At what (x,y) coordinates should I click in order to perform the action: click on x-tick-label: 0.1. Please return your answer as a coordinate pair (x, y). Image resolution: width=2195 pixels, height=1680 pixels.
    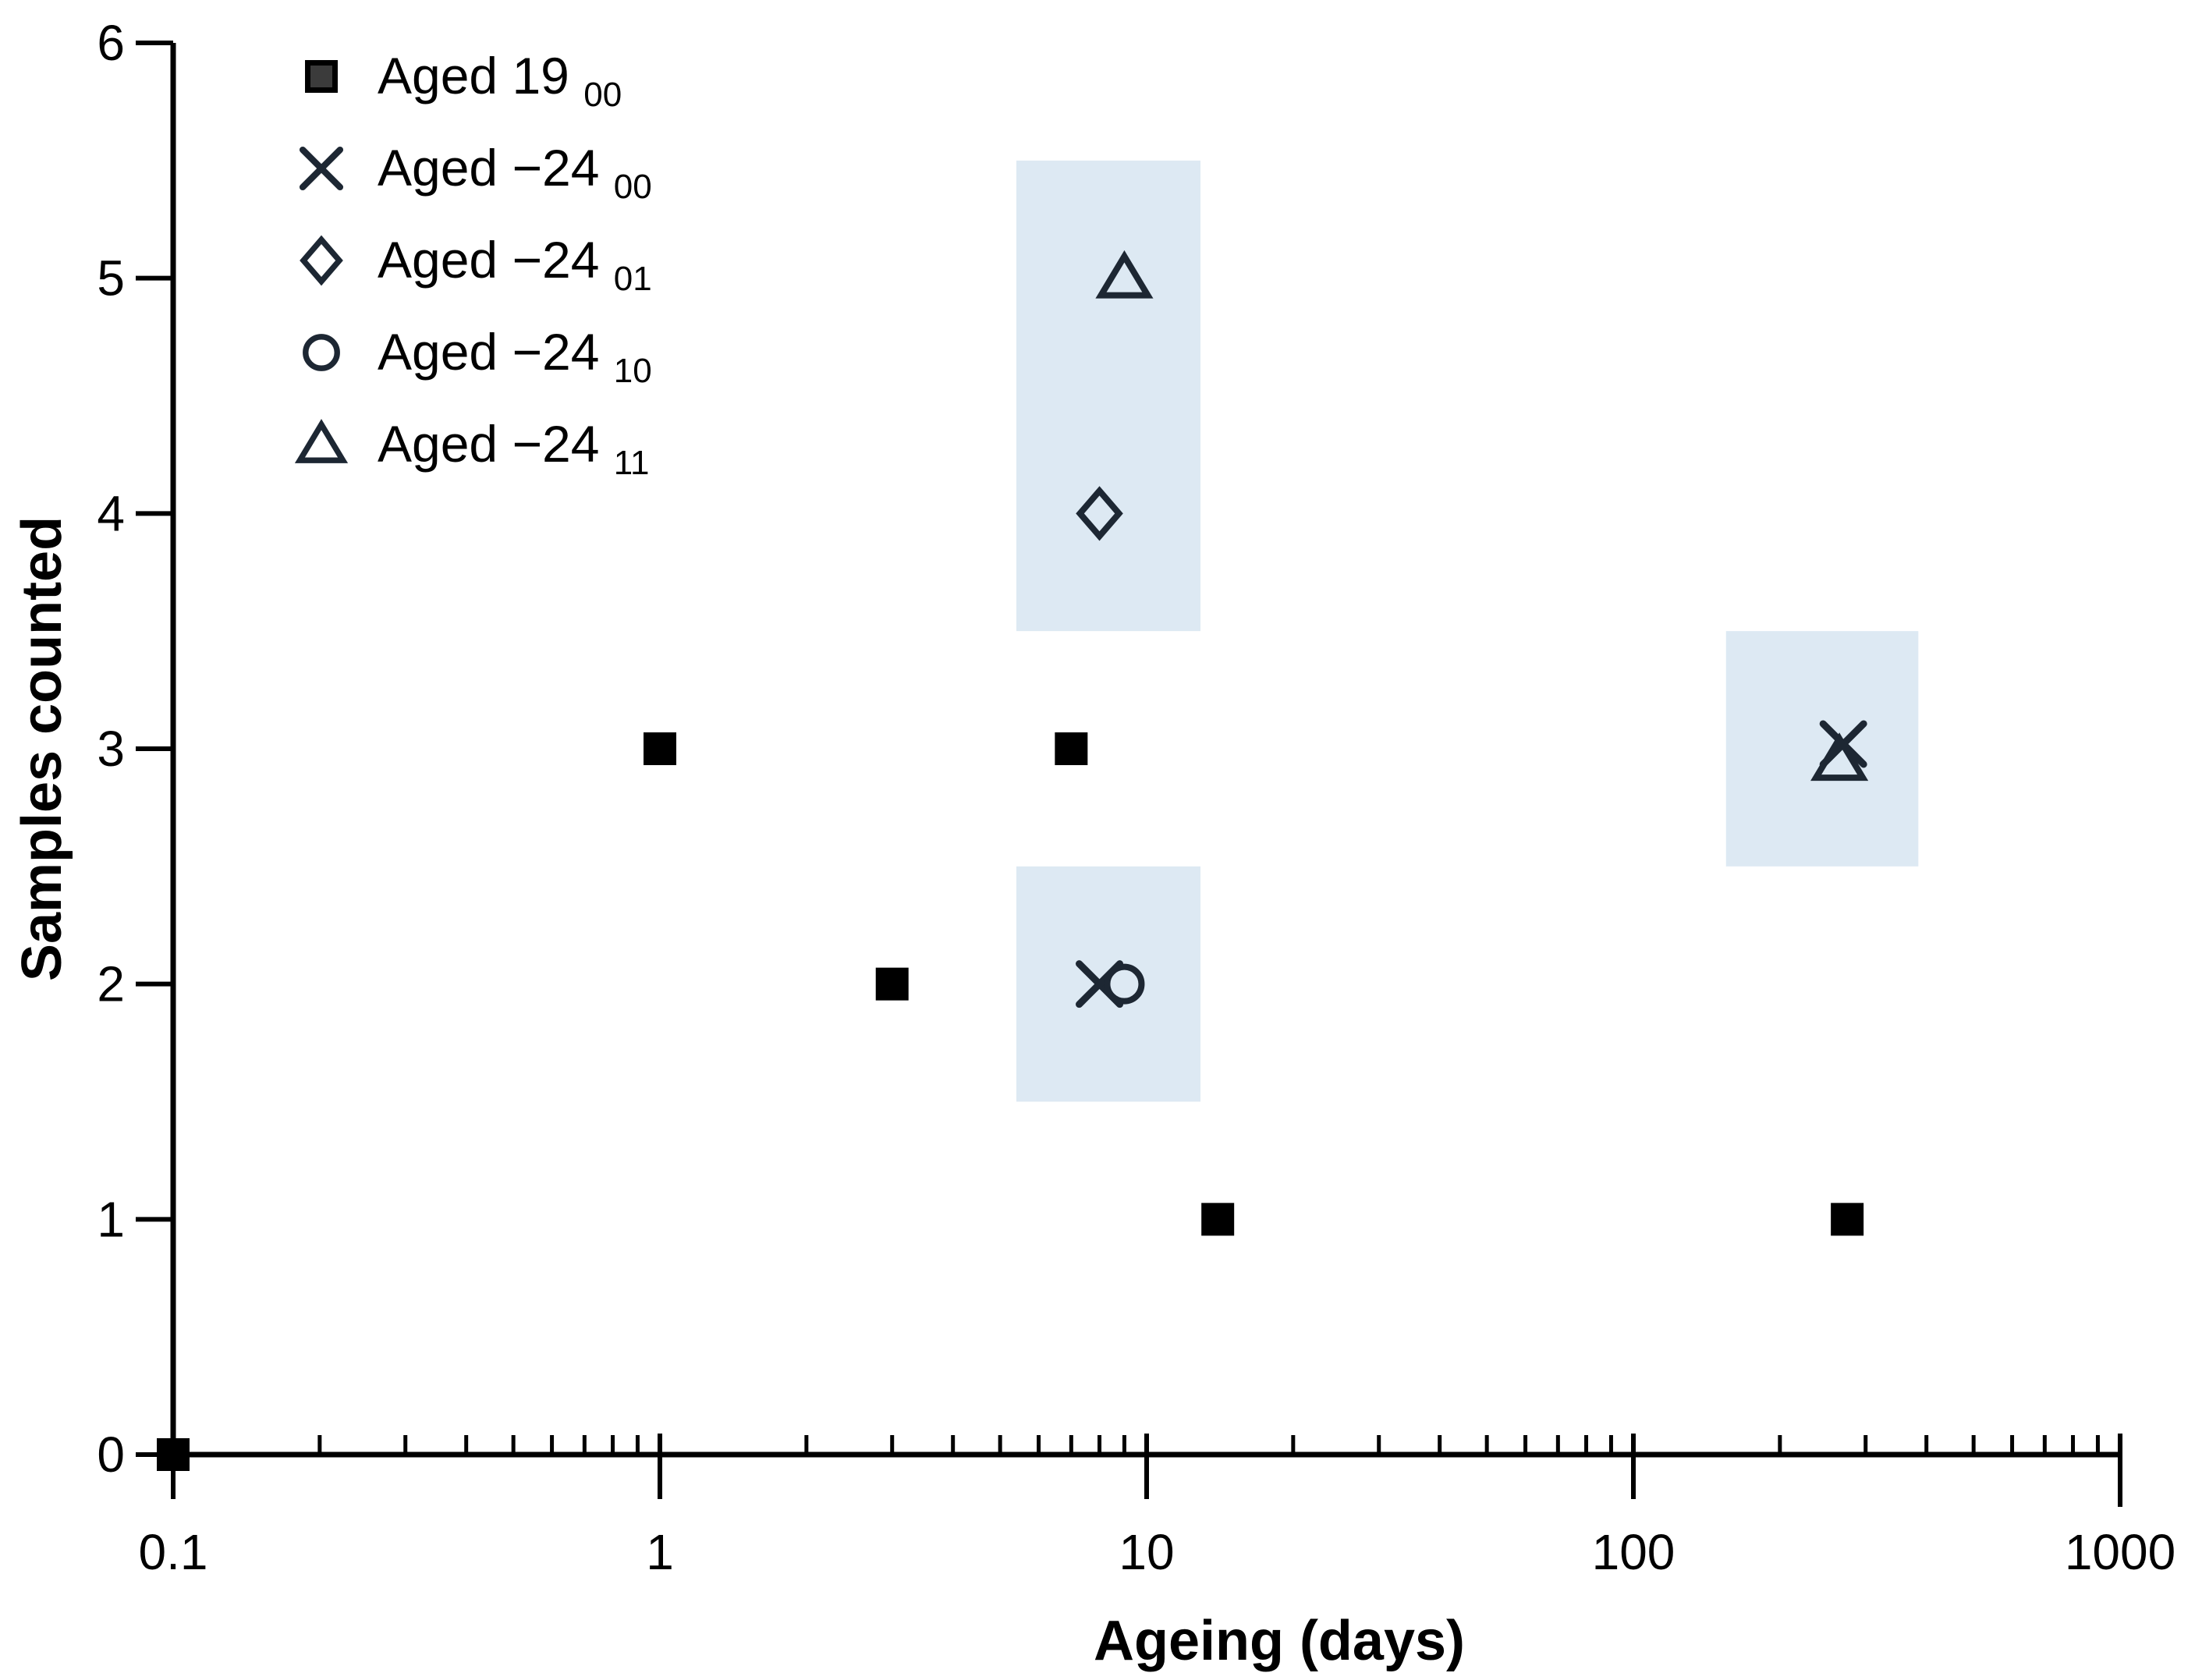
    Looking at the image, I should click on (173, 1552).